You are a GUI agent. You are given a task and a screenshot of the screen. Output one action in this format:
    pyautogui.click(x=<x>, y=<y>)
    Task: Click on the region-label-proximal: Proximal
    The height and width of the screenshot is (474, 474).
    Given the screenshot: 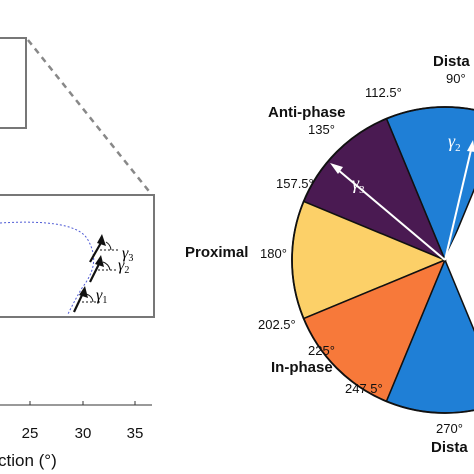 What is the action you would take?
    pyautogui.click(x=216, y=252)
    